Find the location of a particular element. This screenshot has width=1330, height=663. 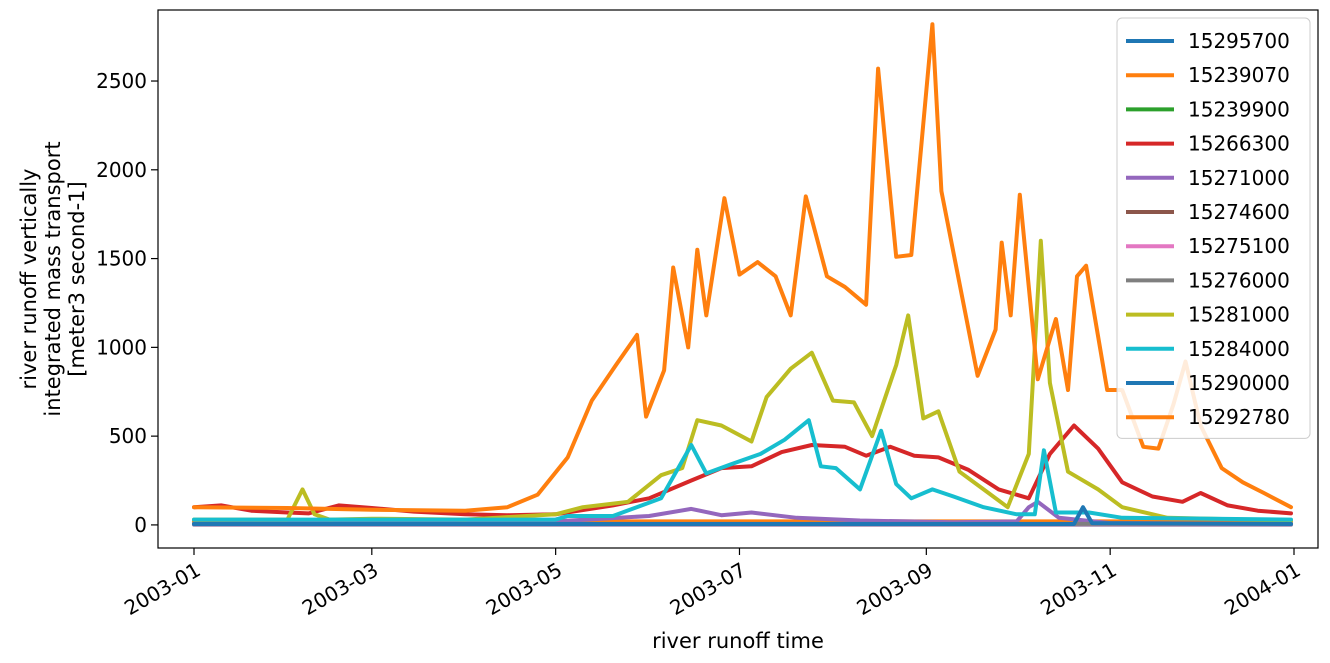

legend-label: 15290000 is located at coordinates (1239, 383).